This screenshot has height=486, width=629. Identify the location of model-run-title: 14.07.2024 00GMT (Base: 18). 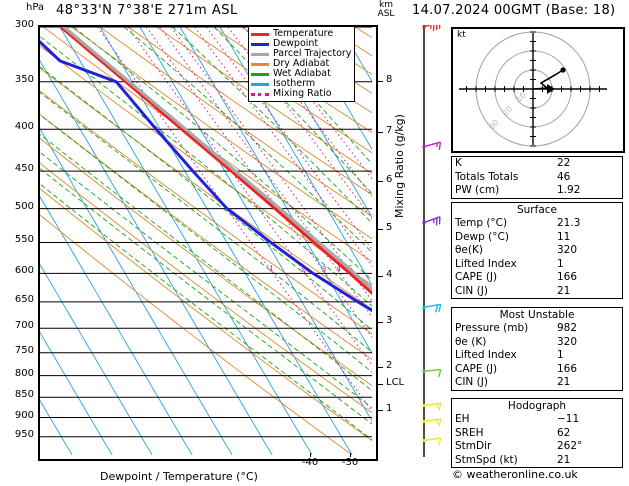
(514, 10).